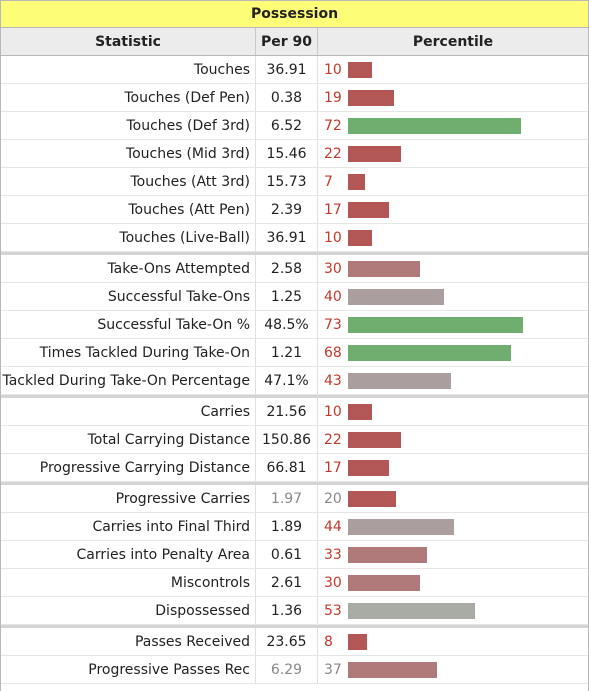 Image resolution: width=589 pixels, height=691 pixels. I want to click on per90-value: 150.86, so click(287, 439).